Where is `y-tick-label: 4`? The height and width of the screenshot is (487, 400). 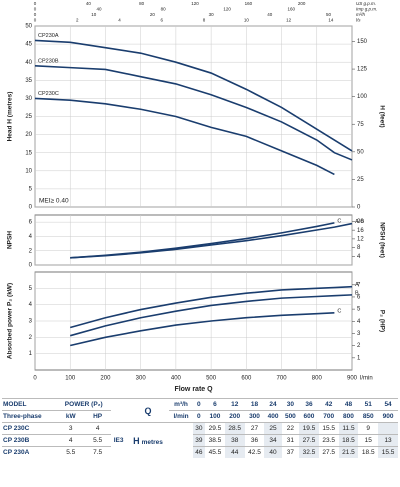 y-tick-label: 4 is located at coordinates (31, 305).